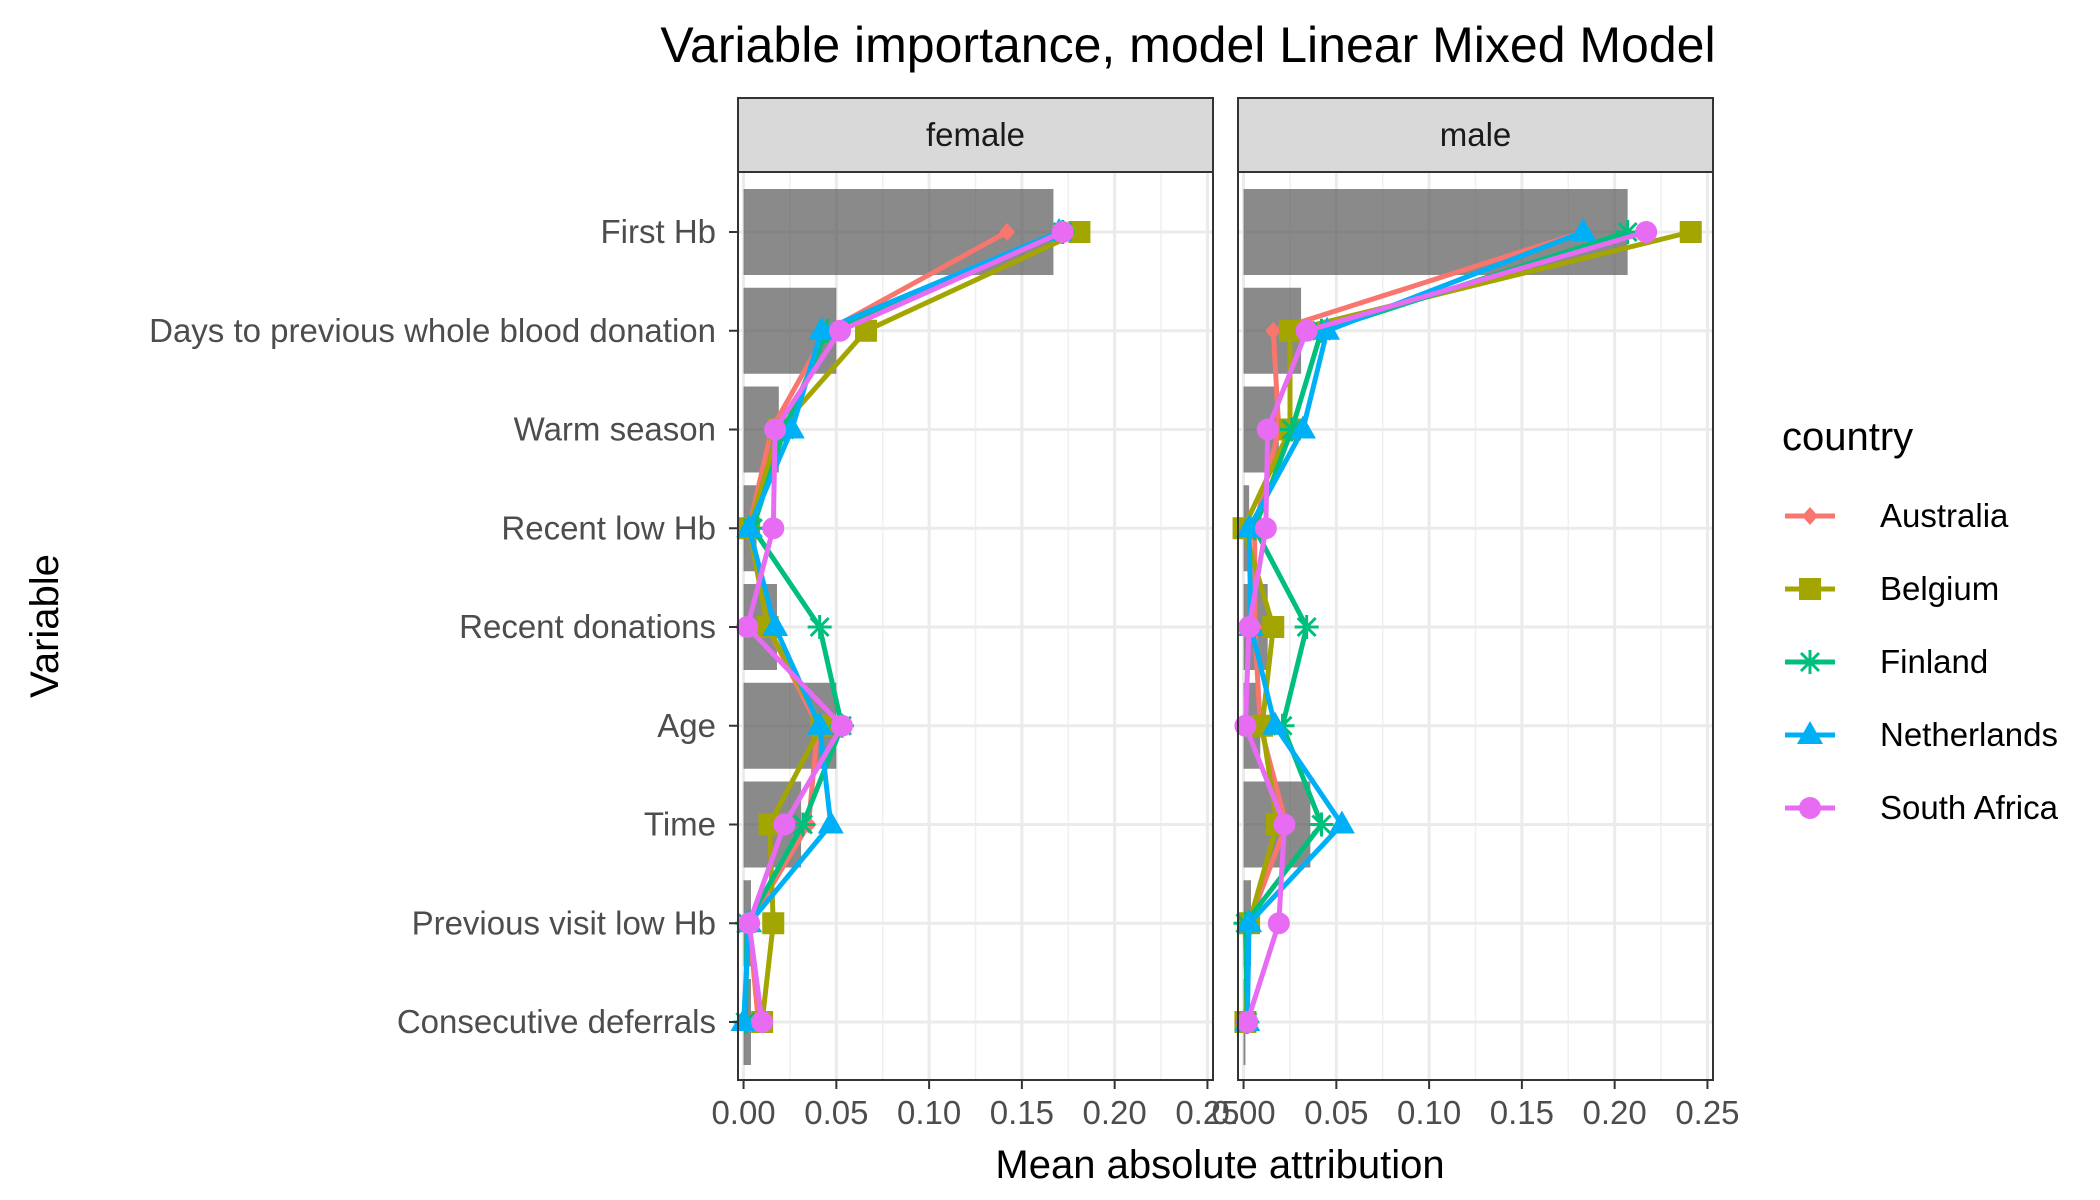 This screenshot has height=1200, width=2100. I want to click on legend-item-australia: Australia, so click(1897, 515).